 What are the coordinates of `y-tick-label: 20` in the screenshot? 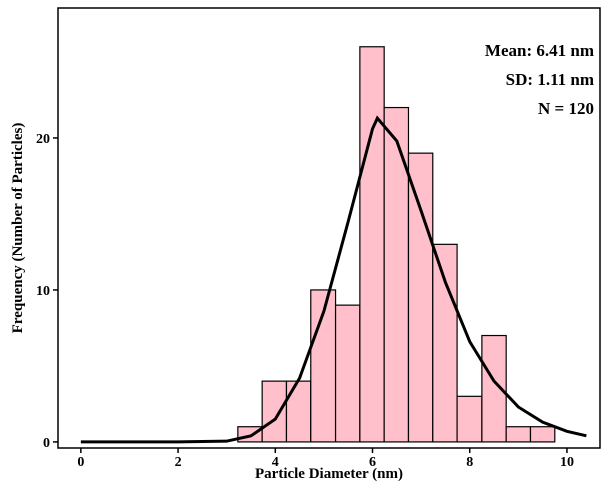 It's located at (43, 139).